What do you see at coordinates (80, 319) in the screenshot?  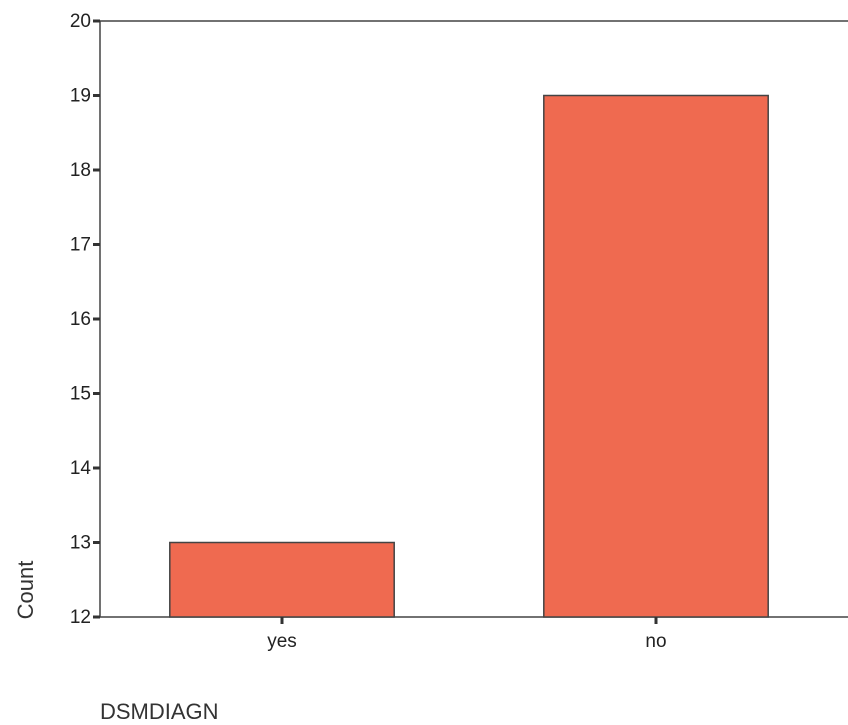 I see `y-tick-label: 16` at bounding box center [80, 319].